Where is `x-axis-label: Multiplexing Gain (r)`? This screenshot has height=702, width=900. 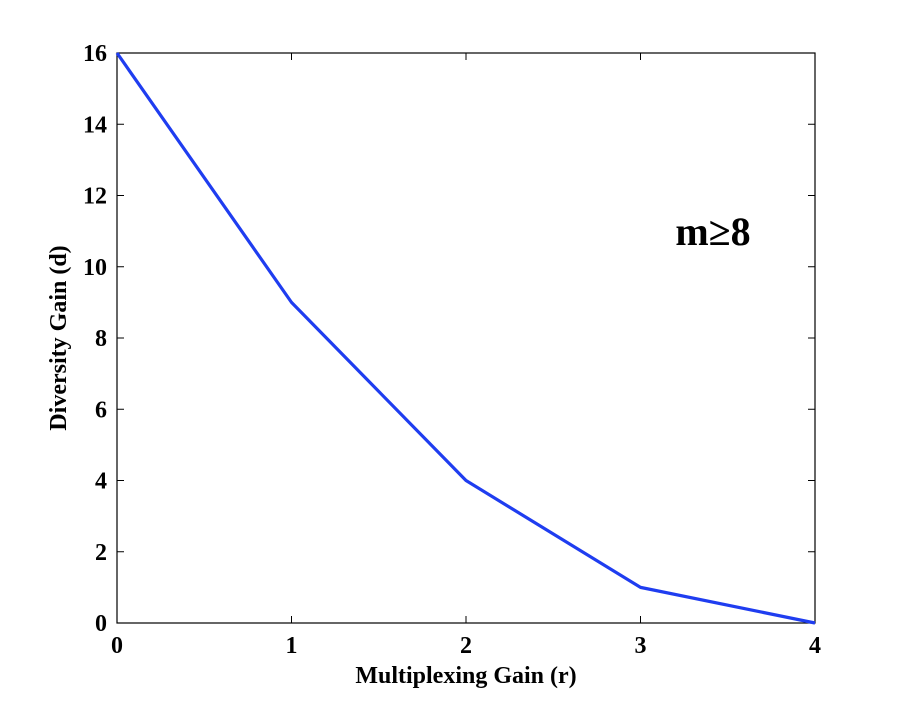 x-axis-label: Multiplexing Gain (r) is located at coordinates (465, 676).